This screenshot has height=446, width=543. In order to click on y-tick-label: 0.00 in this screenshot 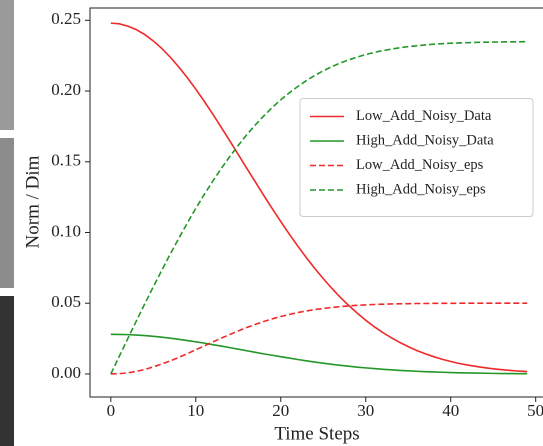, I will do `click(66, 372)`.